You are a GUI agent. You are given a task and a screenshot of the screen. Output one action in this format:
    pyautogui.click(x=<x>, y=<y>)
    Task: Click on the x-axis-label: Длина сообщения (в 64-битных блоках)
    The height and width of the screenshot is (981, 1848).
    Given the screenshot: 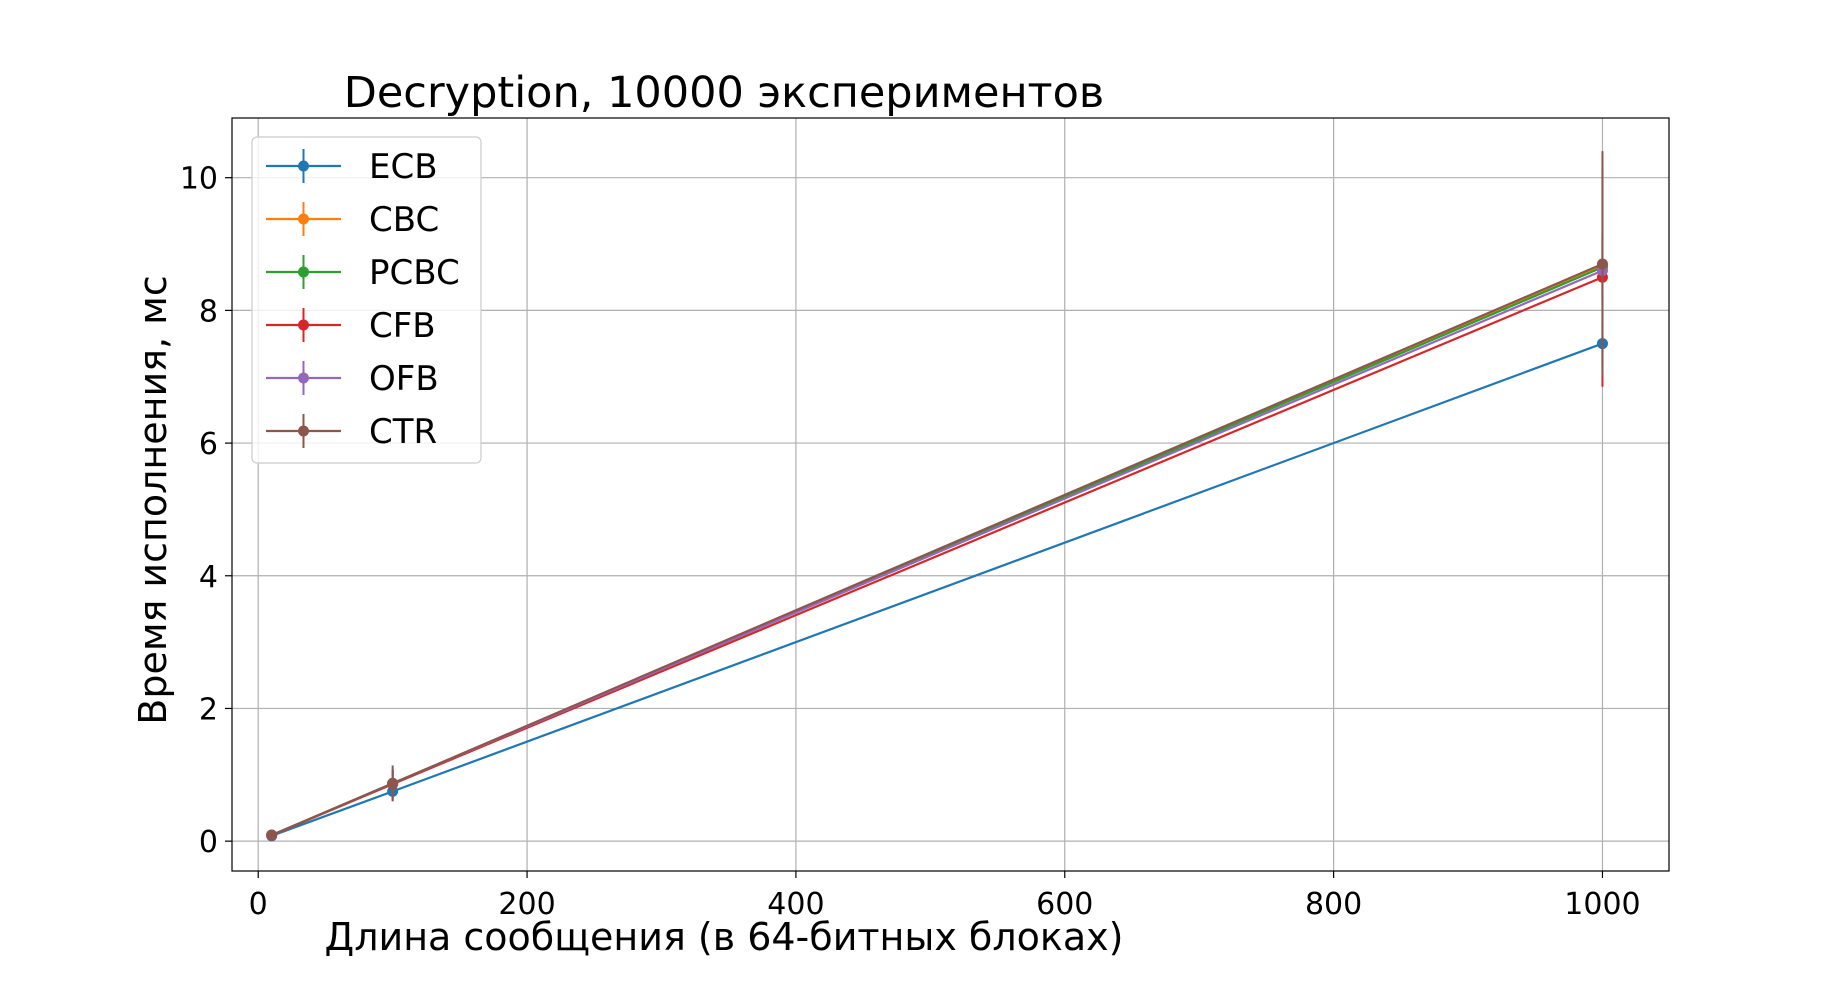 What is the action you would take?
    pyautogui.click(x=724, y=937)
    